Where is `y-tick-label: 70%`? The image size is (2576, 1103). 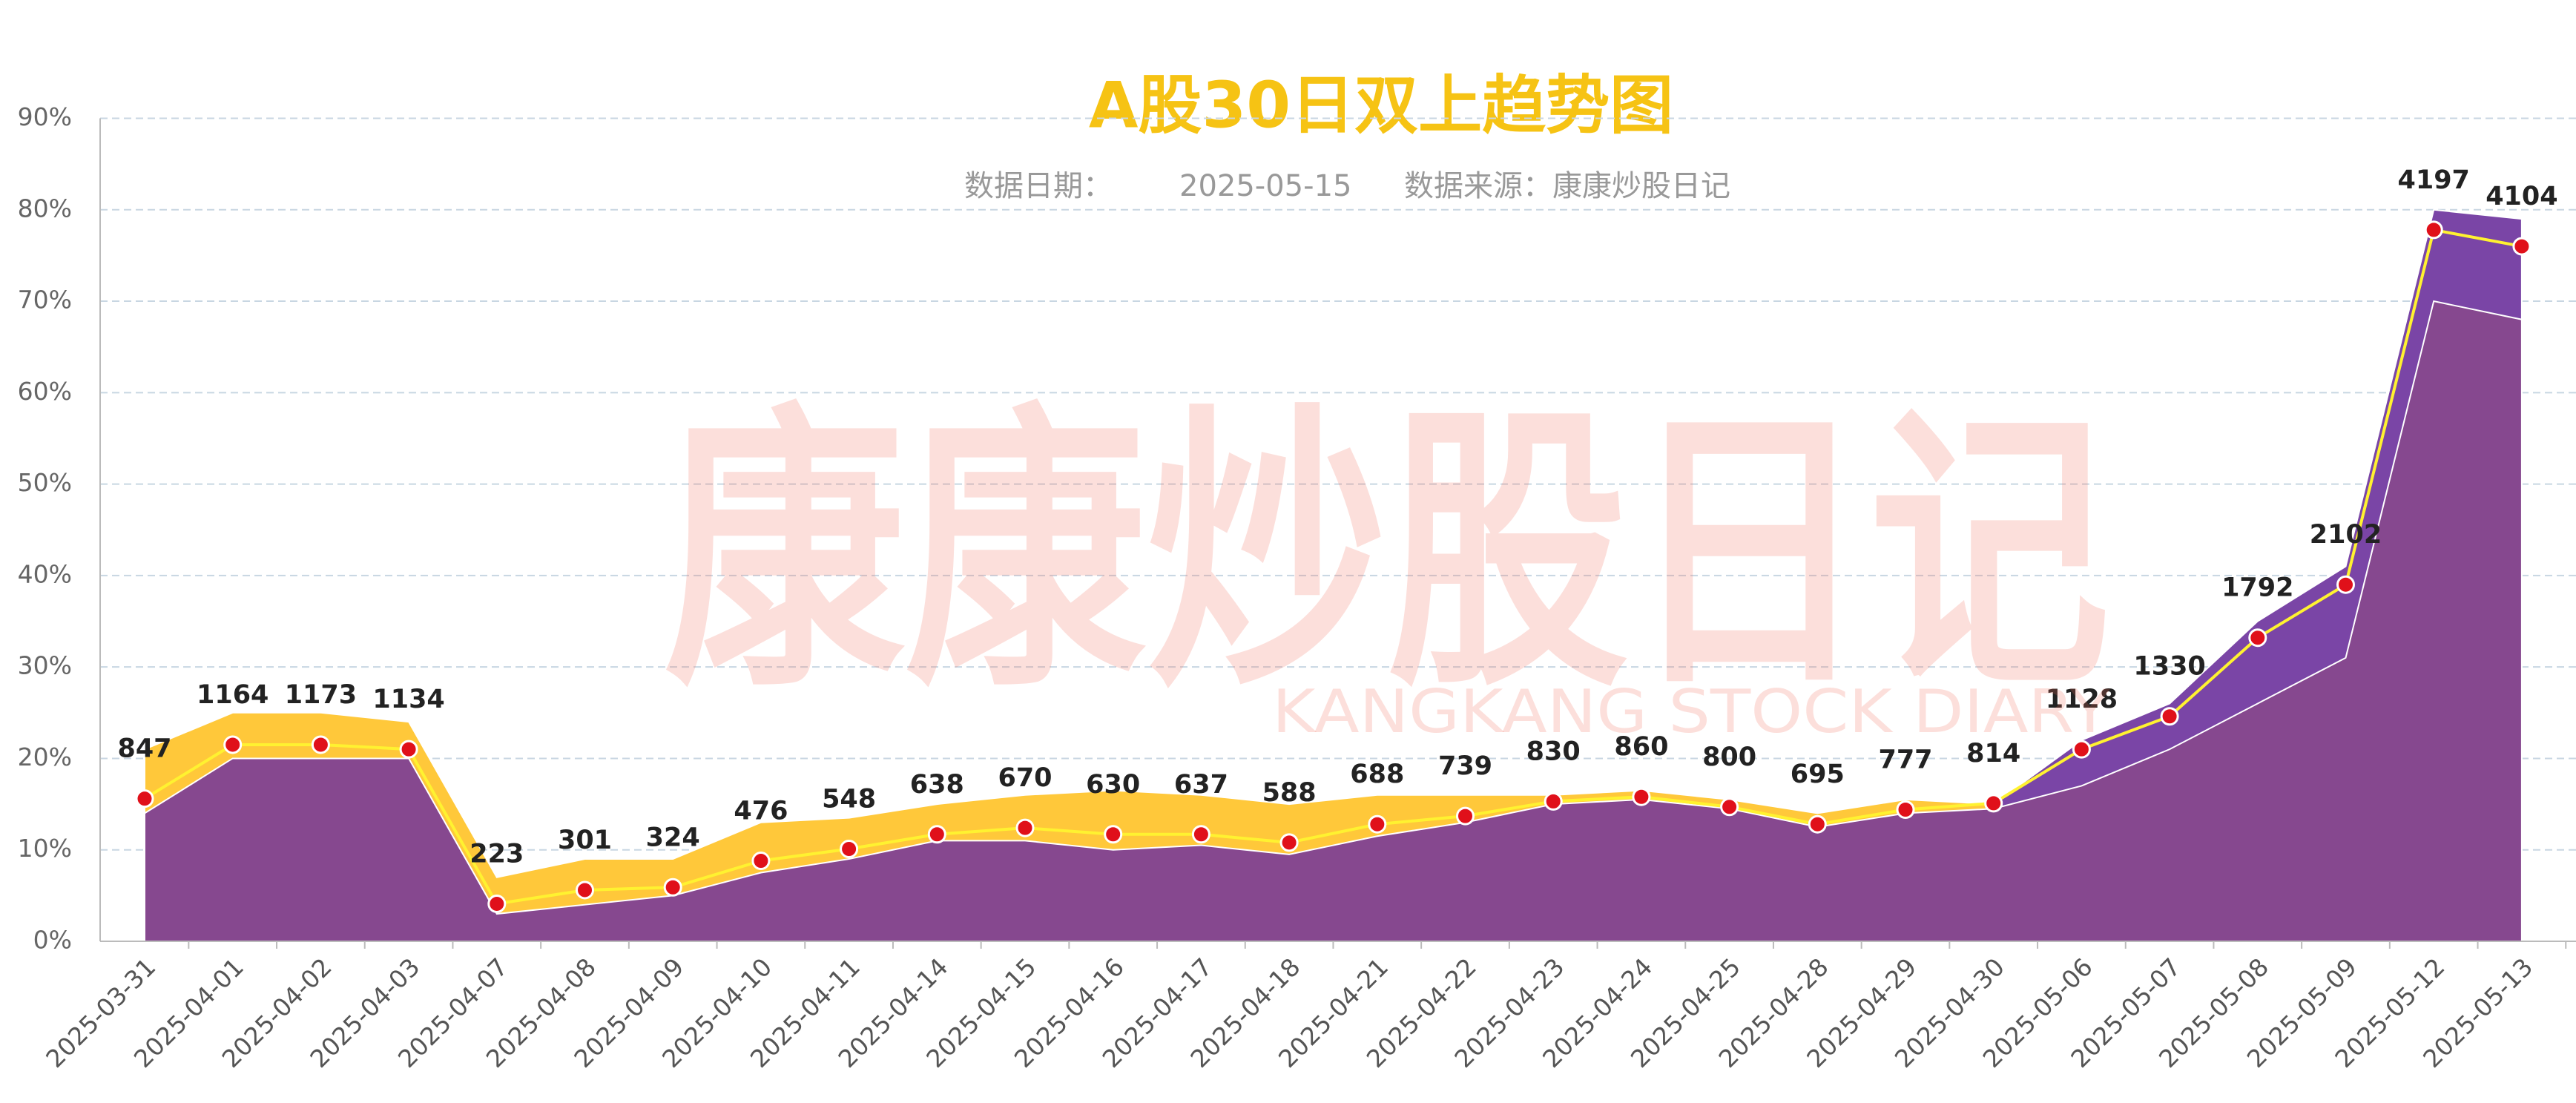
y-tick-label: 70% is located at coordinates (45, 300).